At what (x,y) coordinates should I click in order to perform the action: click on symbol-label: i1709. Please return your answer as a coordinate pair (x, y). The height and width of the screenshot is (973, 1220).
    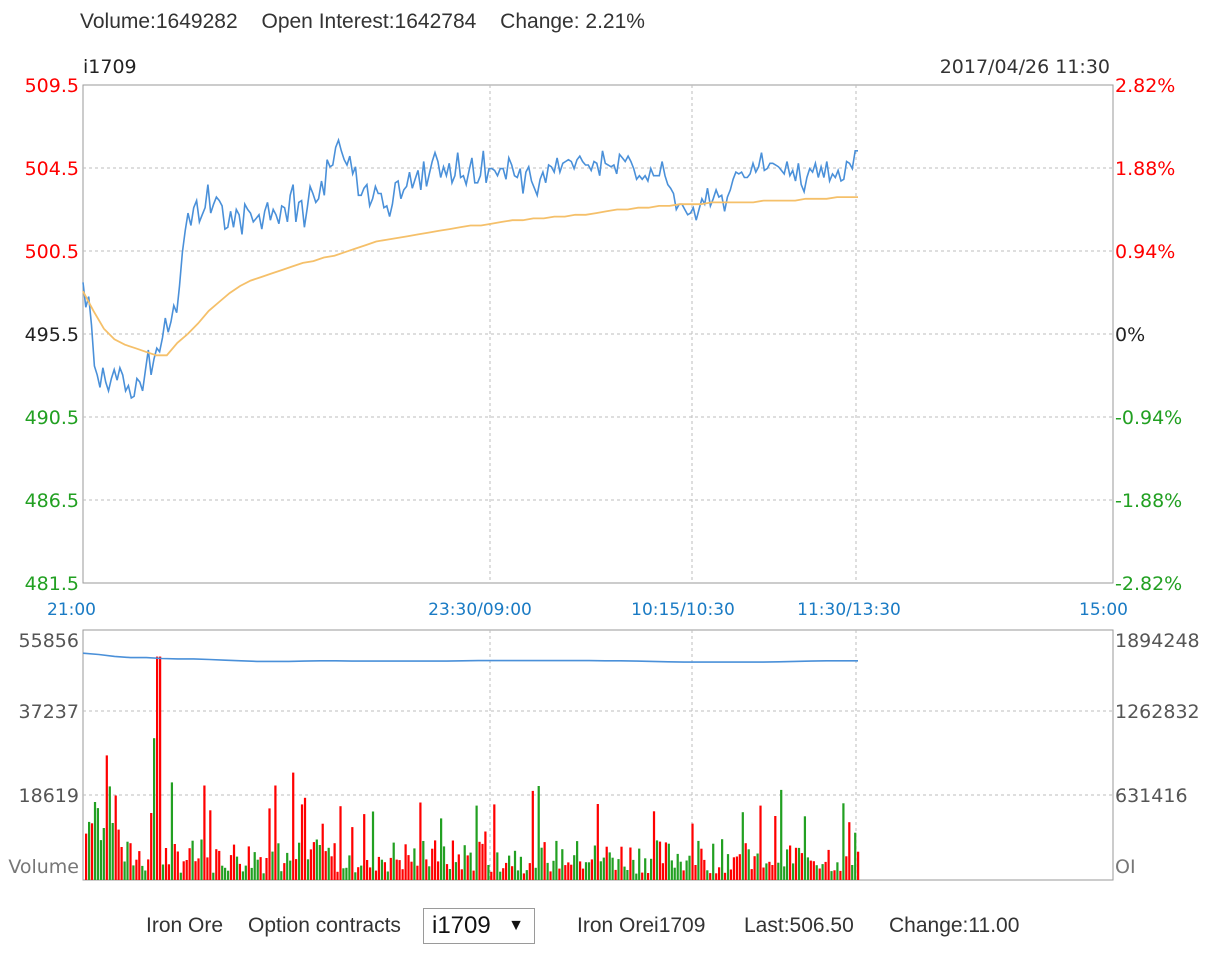
    Looking at the image, I should click on (110, 67).